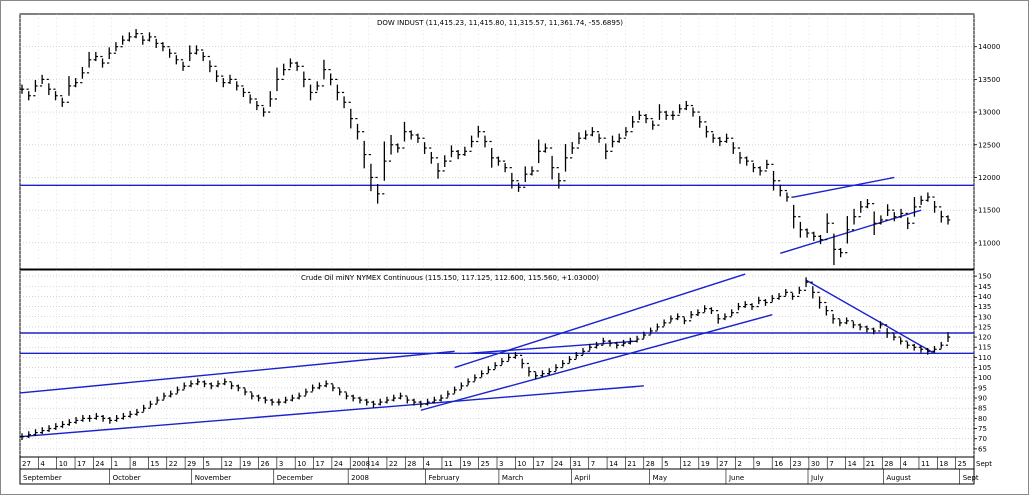 The width and height of the screenshot is (1029, 495). I want to click on x-day-label: 29, so click(191, 464).